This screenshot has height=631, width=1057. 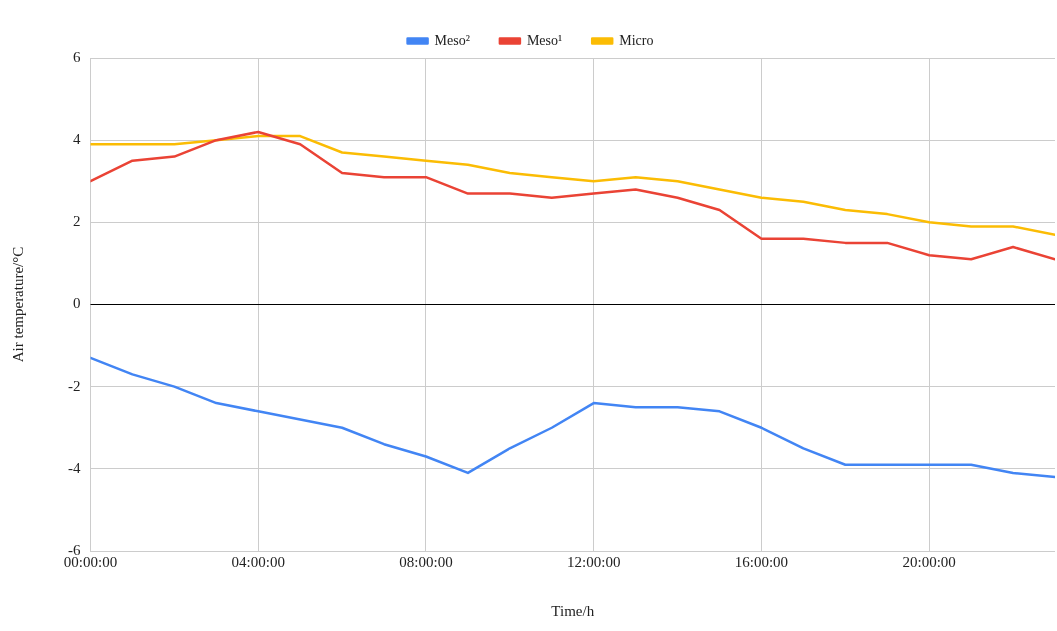 What do you see at coordinates (544, 40) in the screenshot?
I see `legend-label: Meso¹` at bounding box center [544, 40].